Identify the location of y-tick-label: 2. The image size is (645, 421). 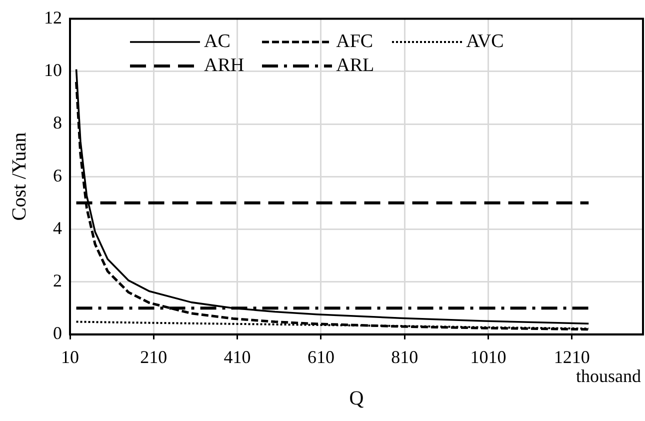
(57, 280).